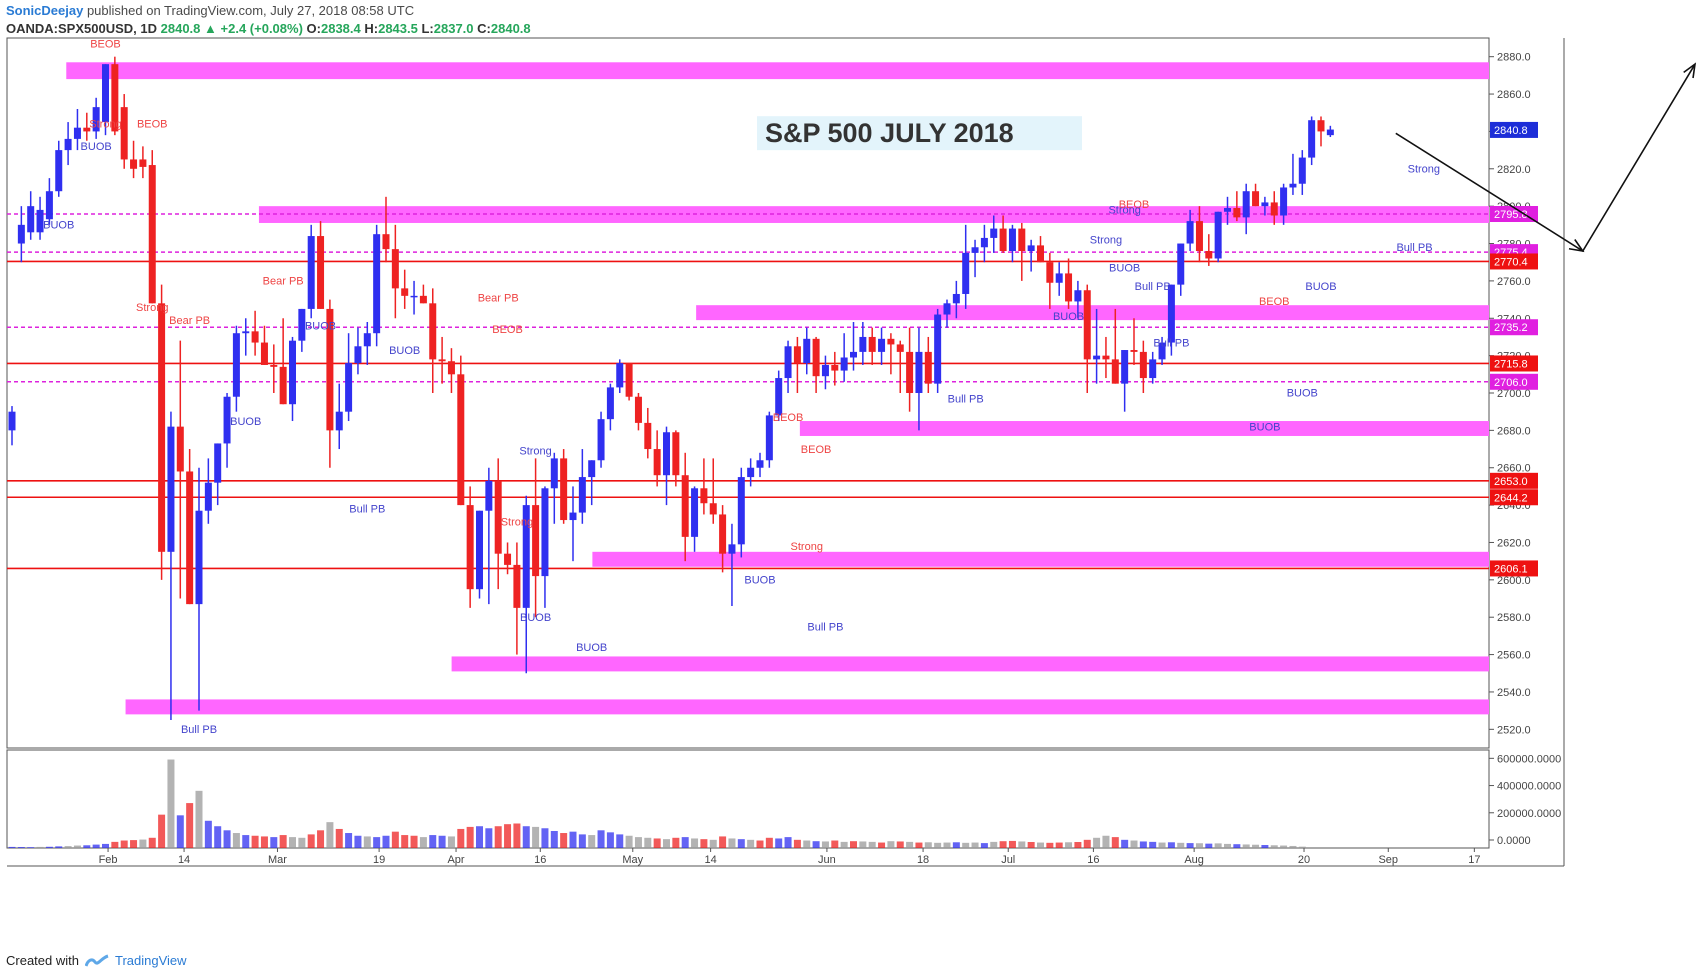  I want to click on x-tick-label: 17, so click(1474, 860).